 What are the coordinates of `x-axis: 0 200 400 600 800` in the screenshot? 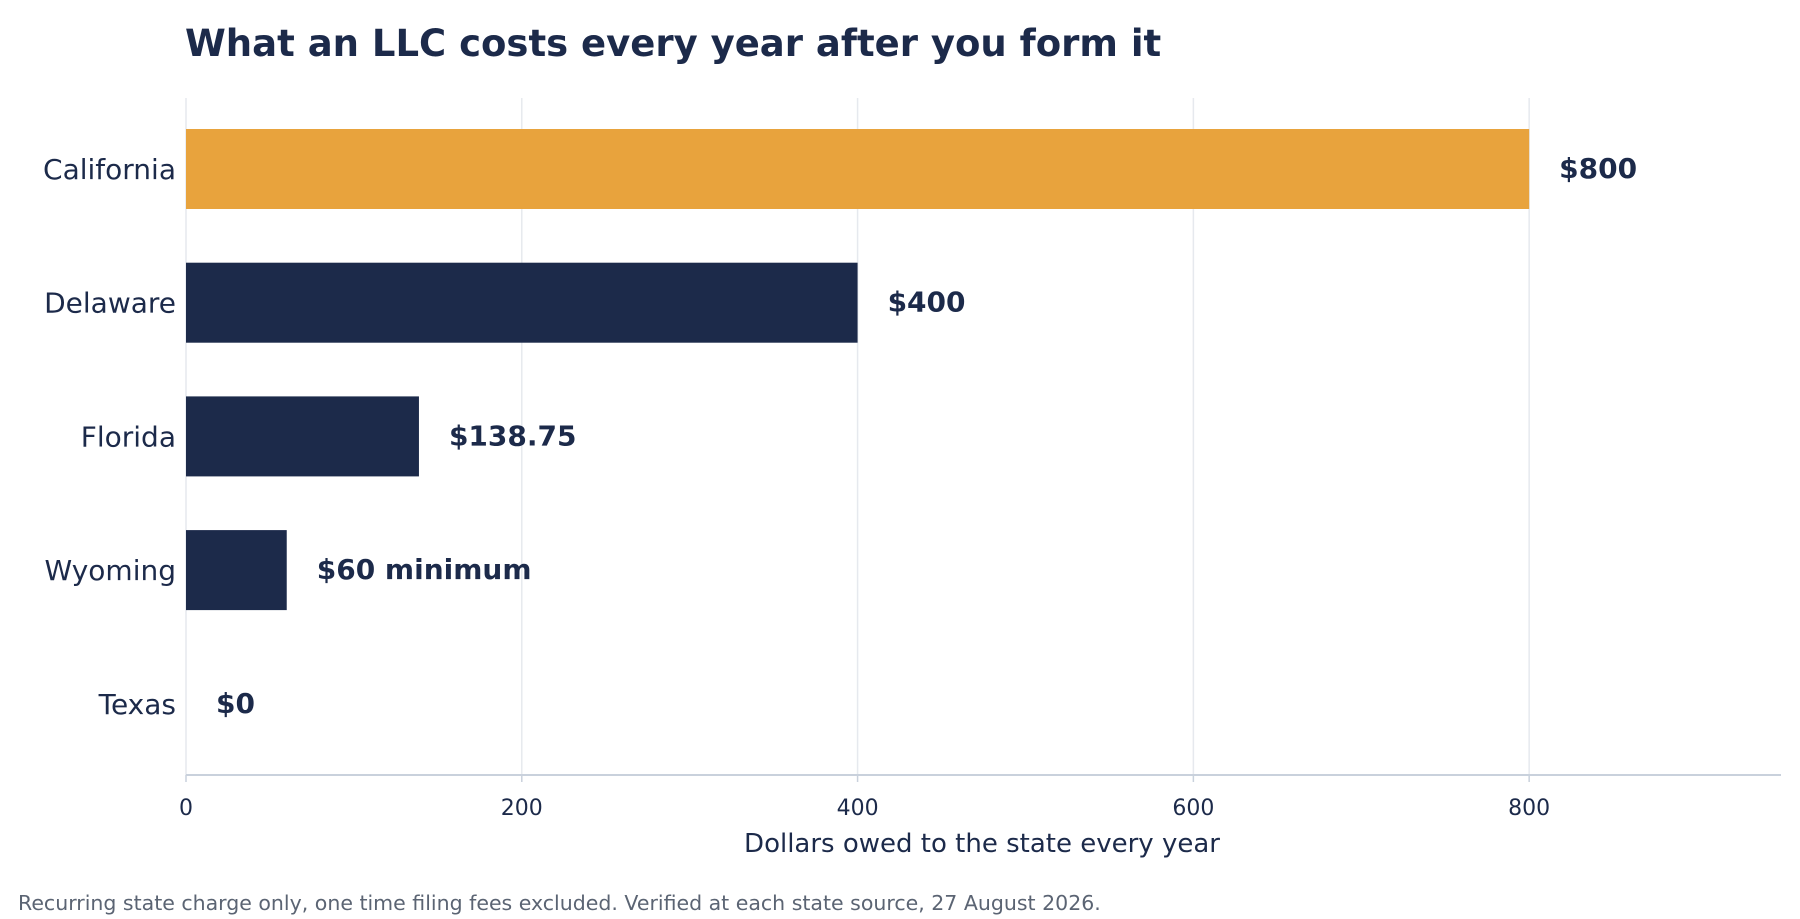 It's located at (980, 797).